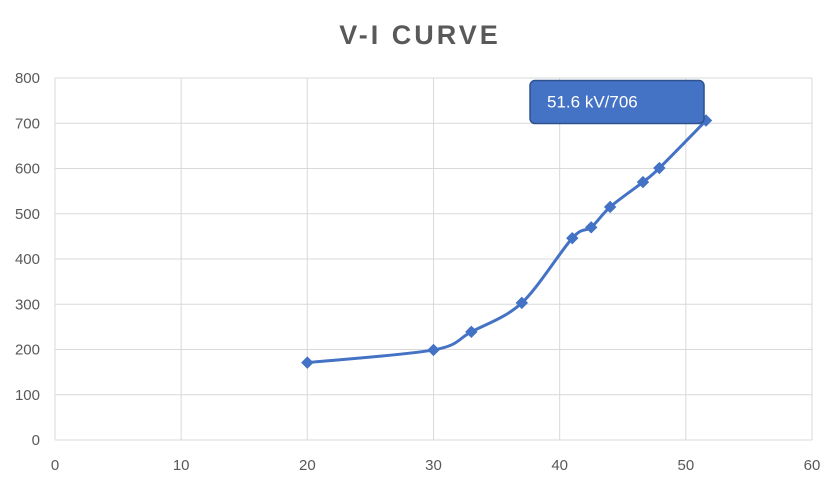  I want to click on x-tick-label: 10, so click(181, 465).